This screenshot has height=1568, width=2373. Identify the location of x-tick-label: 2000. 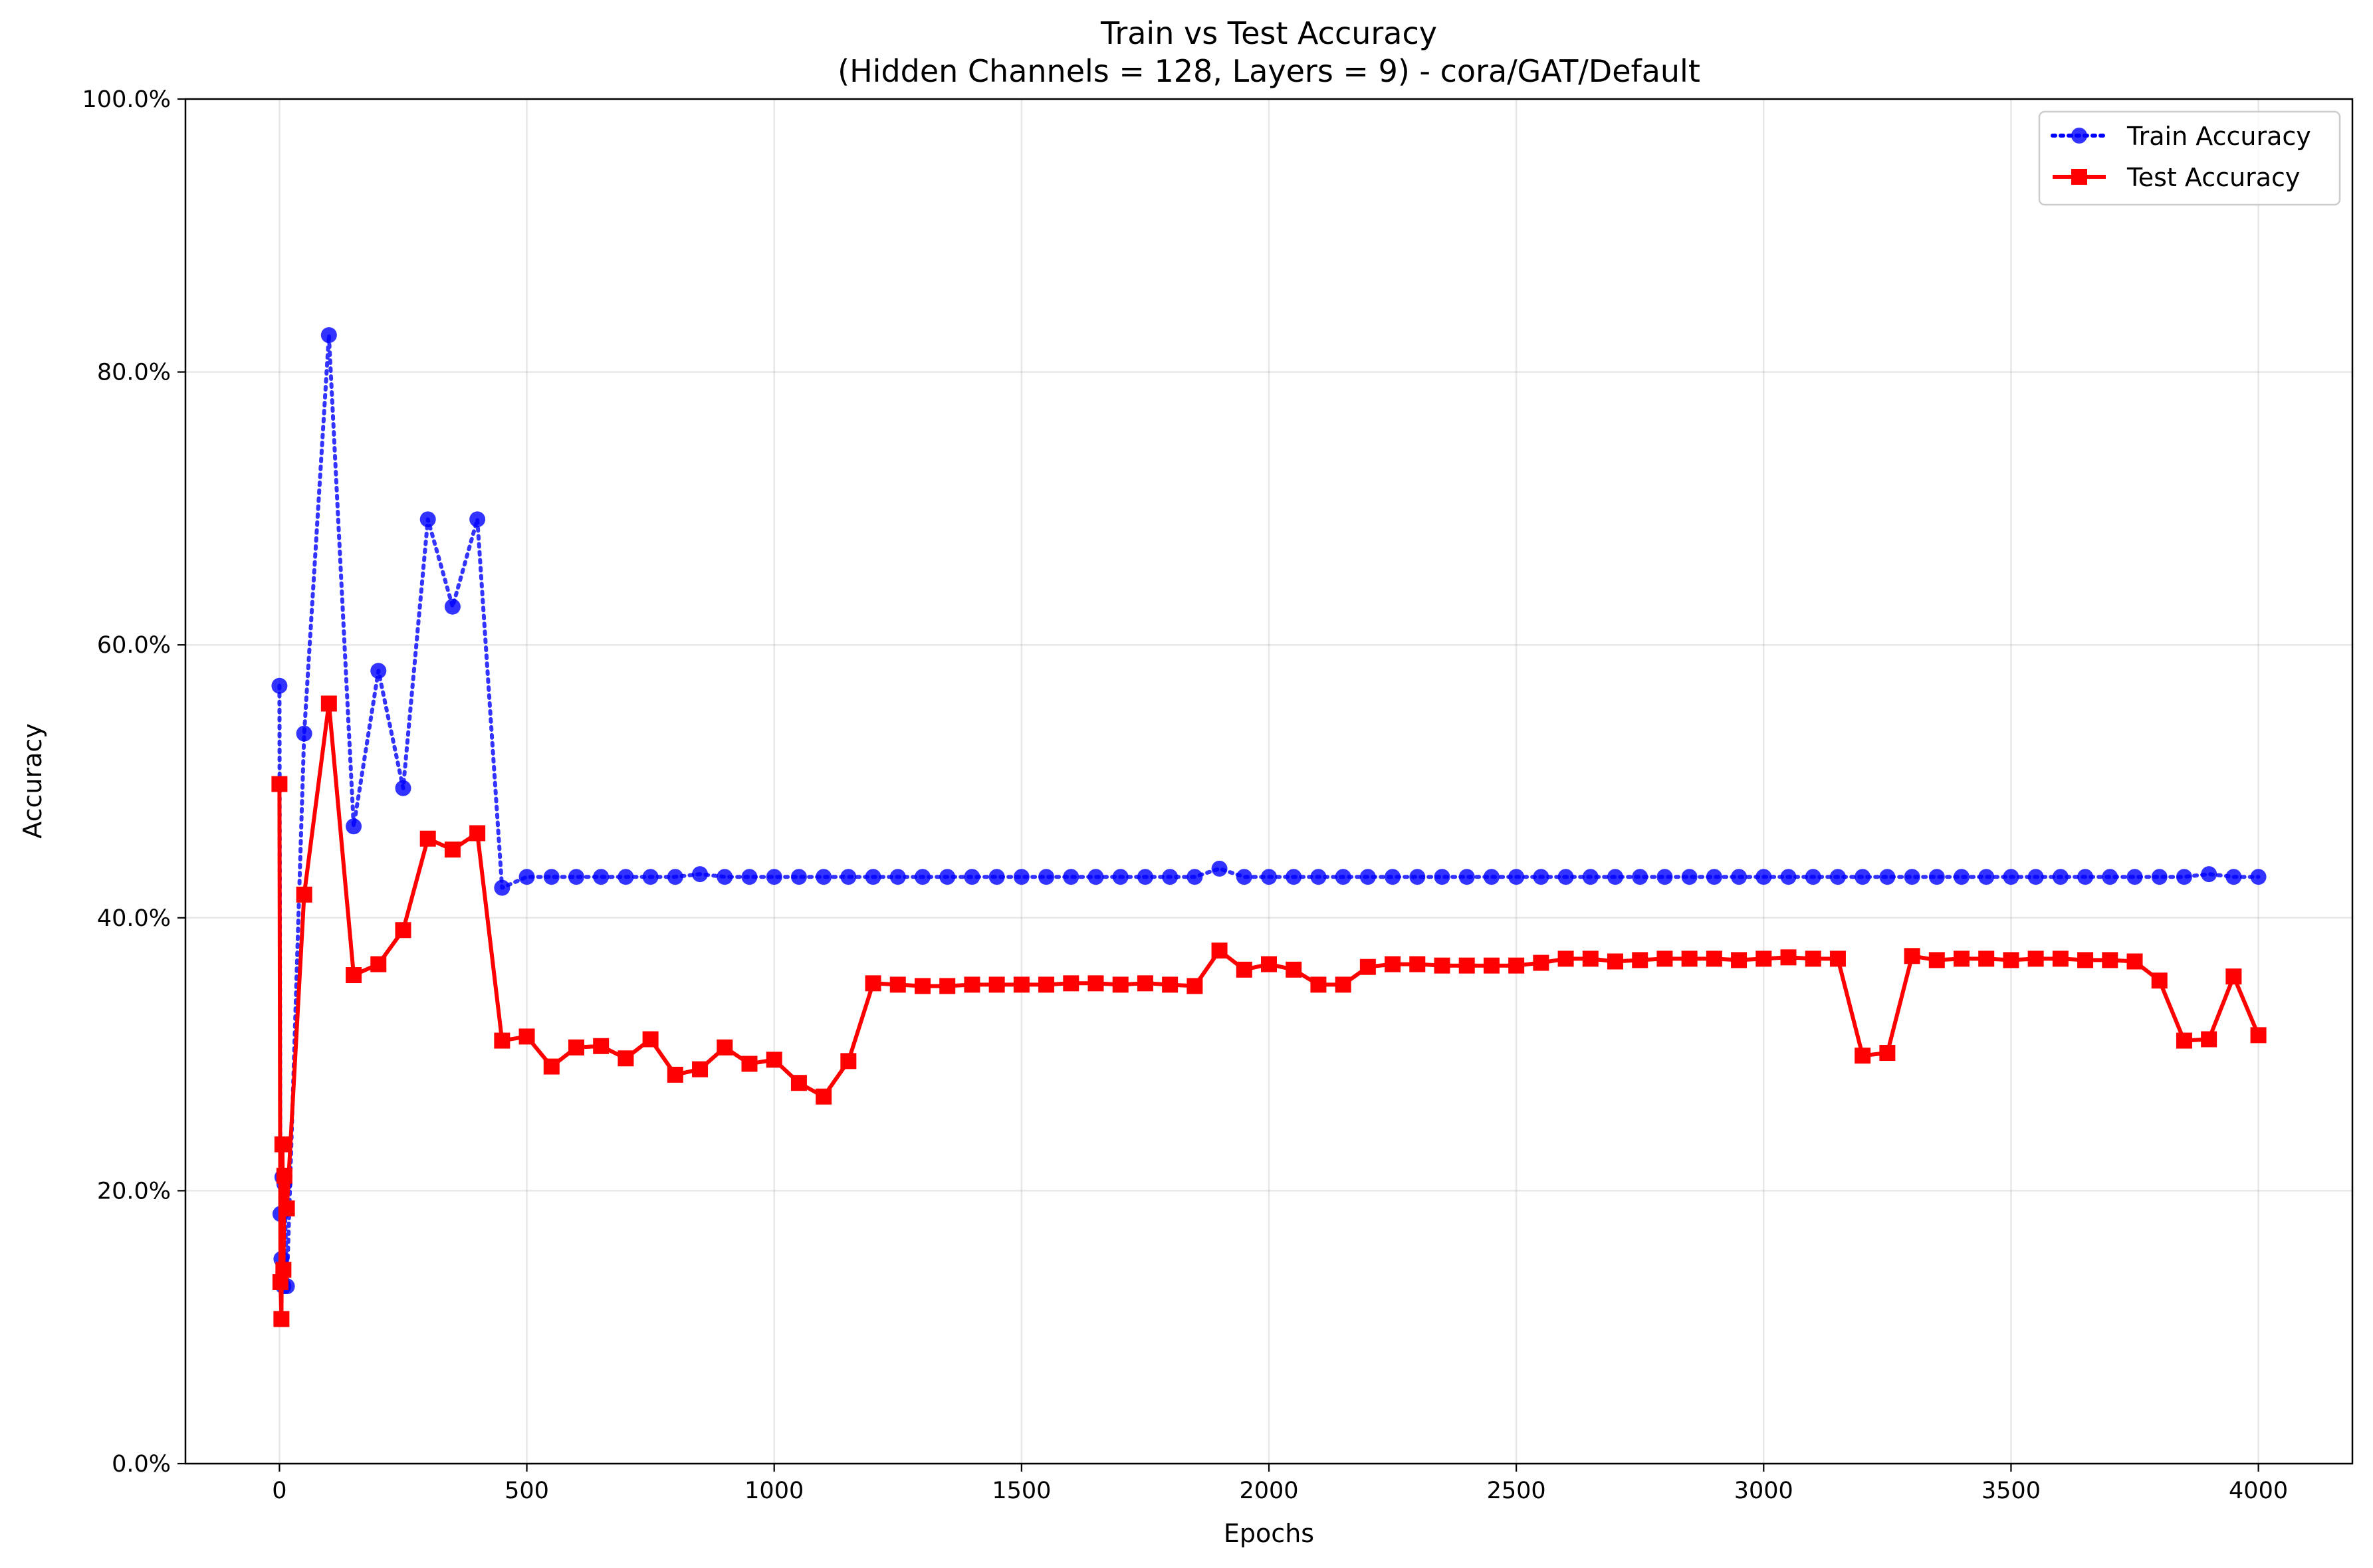
(1268, 1491).